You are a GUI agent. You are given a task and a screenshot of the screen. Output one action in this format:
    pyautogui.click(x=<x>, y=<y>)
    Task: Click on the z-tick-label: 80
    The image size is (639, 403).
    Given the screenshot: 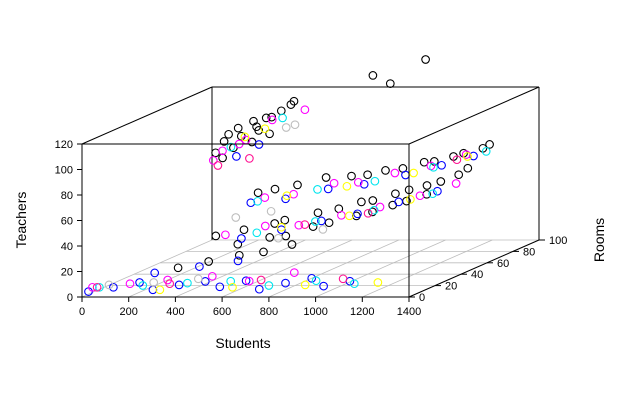 What is the action you would take?
    pyautogui.click(x=67, y=196)
    